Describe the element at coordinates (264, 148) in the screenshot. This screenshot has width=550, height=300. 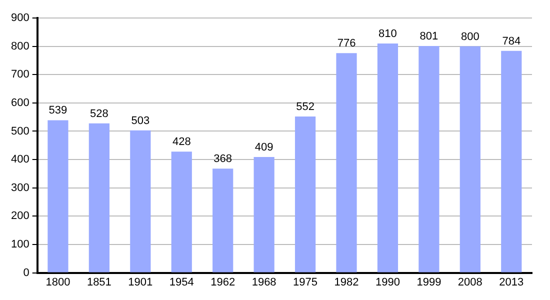
I see `data-label: 409` at that location.